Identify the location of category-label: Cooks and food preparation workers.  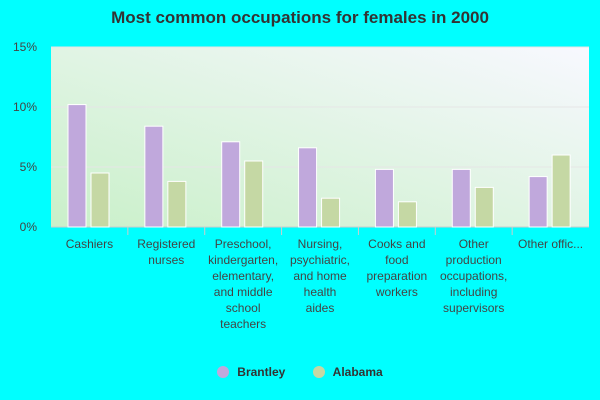
(397, 268).